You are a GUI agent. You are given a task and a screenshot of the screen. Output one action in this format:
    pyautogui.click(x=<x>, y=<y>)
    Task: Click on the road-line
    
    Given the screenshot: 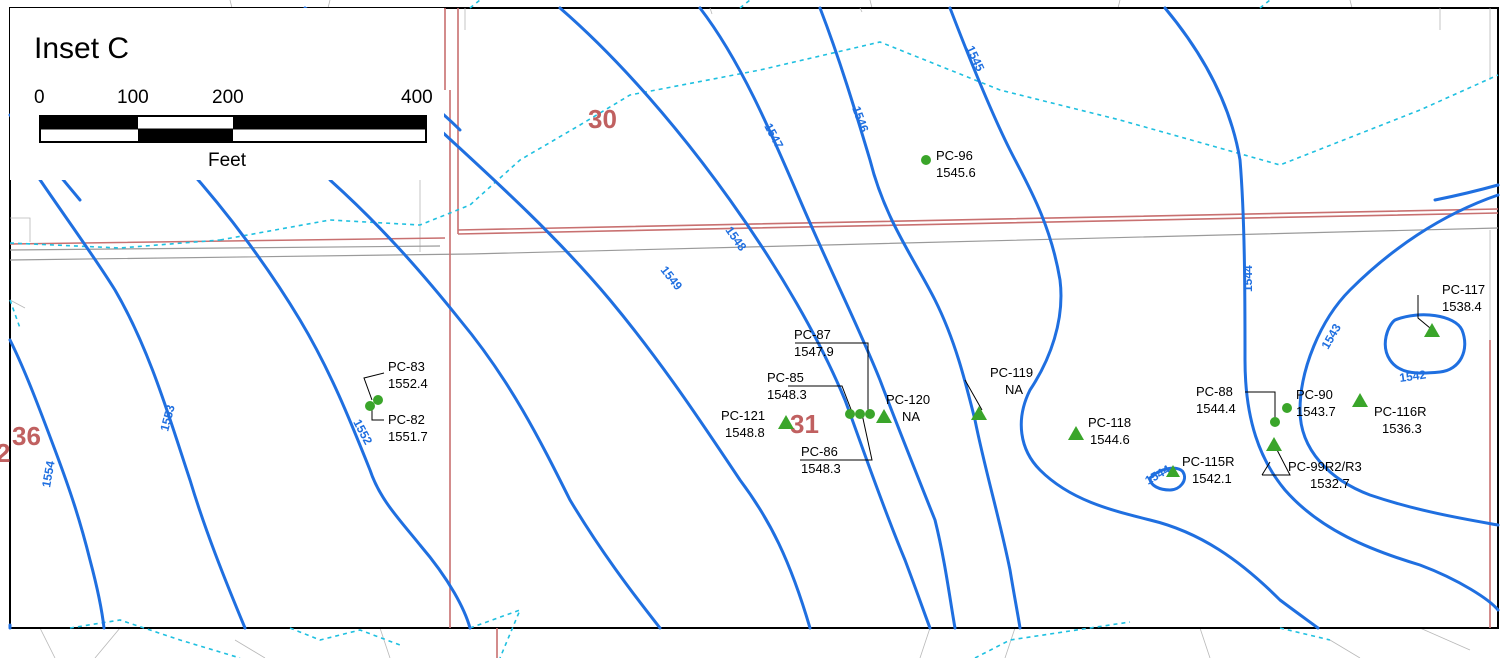 What is the action you would take?
    pyautogui.click(x=754, y=244)
    